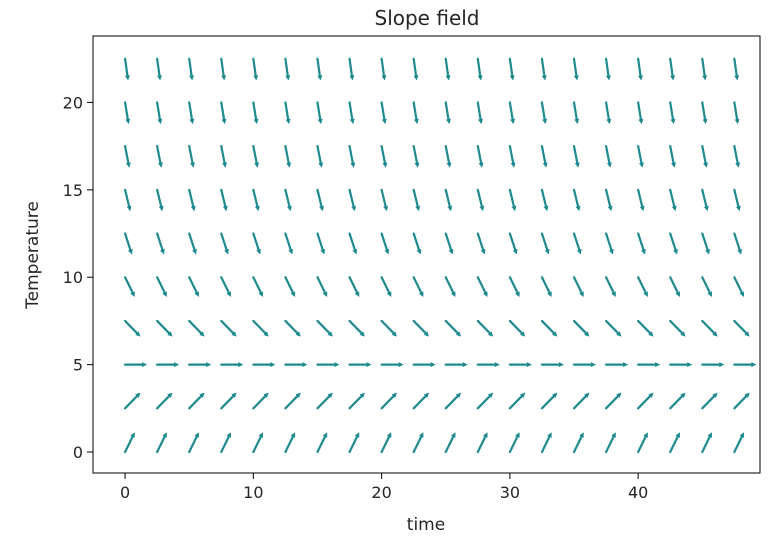 The width and height of the screenshot is (778, 542). Describe the element at coordinates (78, 277) in the screenshot. I see `y-axis: 0 5 10 15 20` at that location.